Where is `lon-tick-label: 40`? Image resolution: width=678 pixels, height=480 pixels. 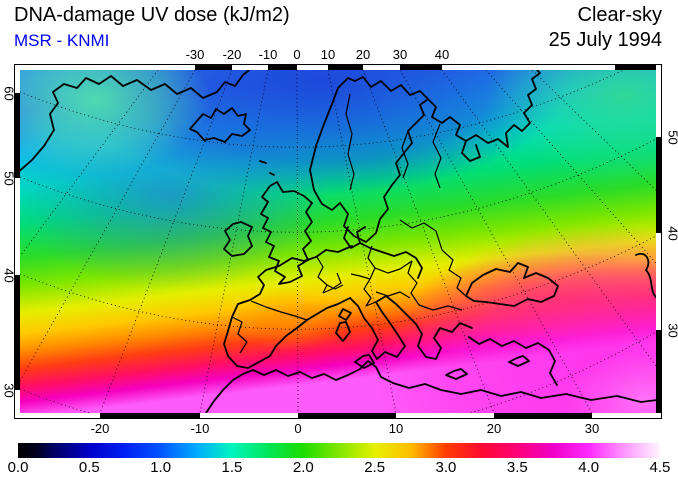 lon-tick-label: 40 is located at coordinates (442, 54).